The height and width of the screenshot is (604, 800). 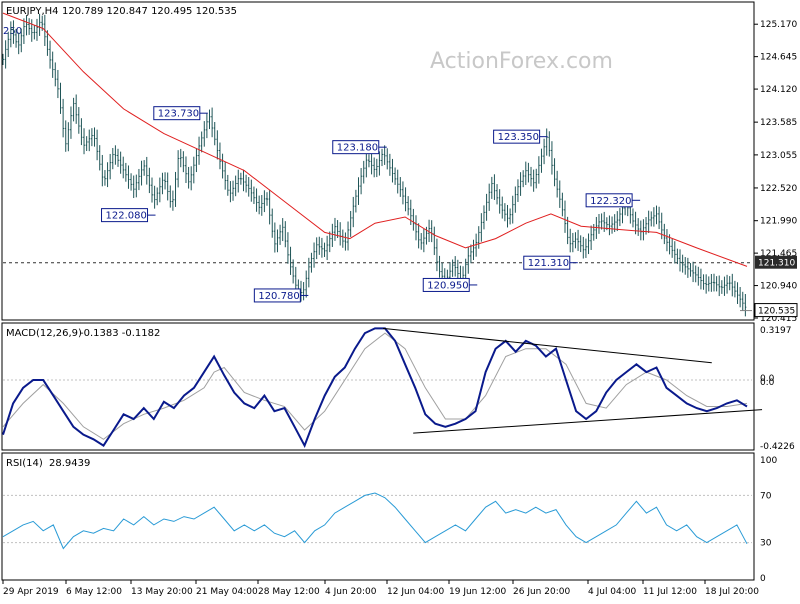 I want to click on rsi-y-tick-label: 100, so click(x=768, y=461).